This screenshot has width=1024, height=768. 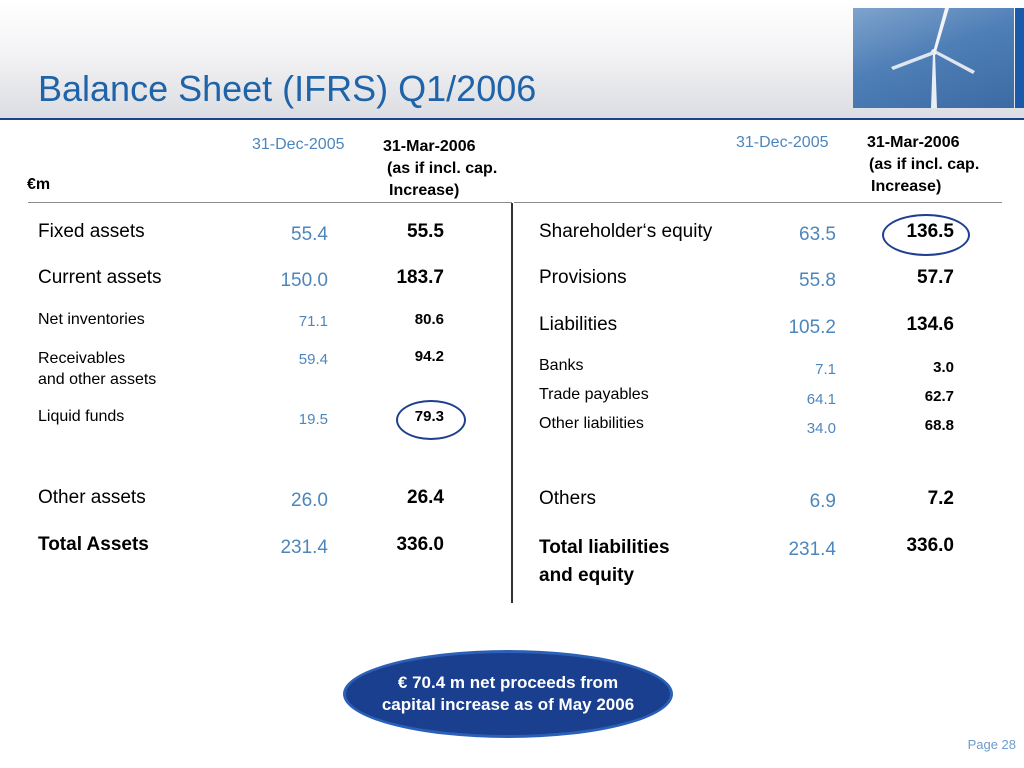 What do you see at coordinates (298, 144) in the screenshot?
I see `col-header-dec-left: 31-Dec-2005` at bounding box center [298, 144].